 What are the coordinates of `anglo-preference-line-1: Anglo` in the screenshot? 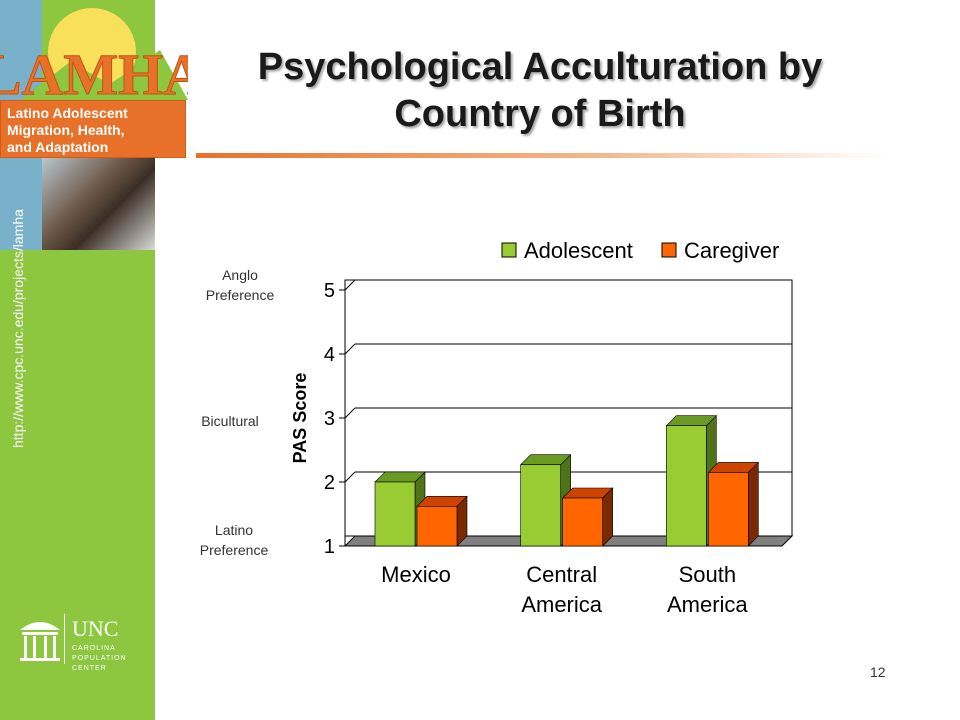 It's located at (240, 275).